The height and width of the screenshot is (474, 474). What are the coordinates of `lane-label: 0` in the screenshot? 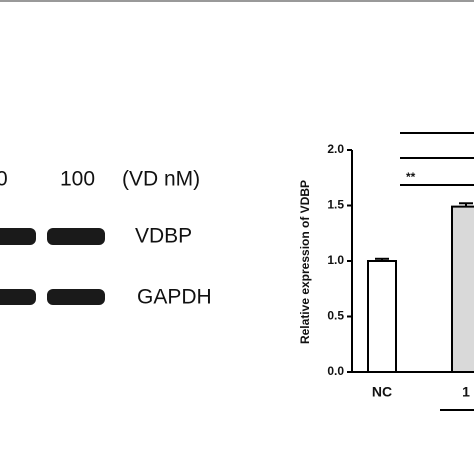 It's located at (4, 179).